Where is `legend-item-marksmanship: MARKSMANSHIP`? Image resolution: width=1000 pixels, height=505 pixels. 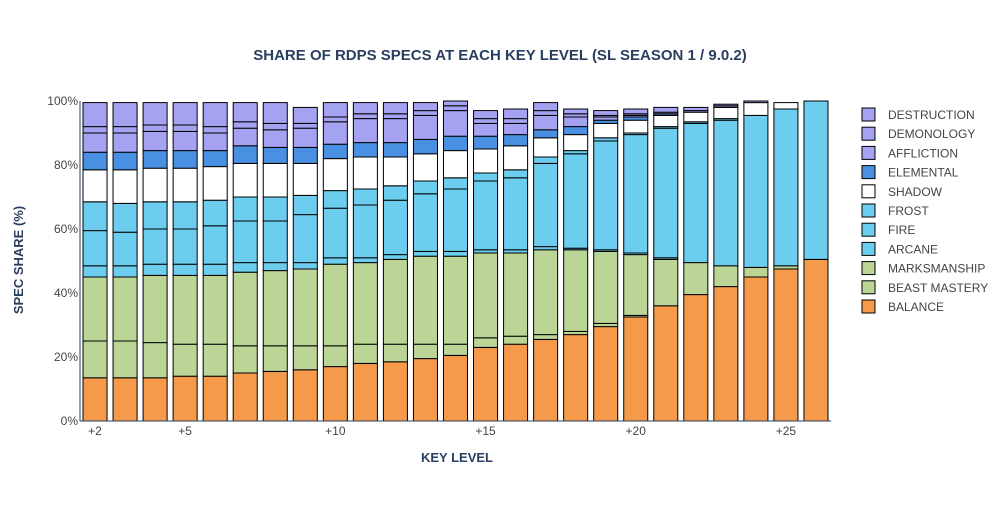
legend-item-marksmanship: MARKSMANSHIP is located at coordinates (923, 268).